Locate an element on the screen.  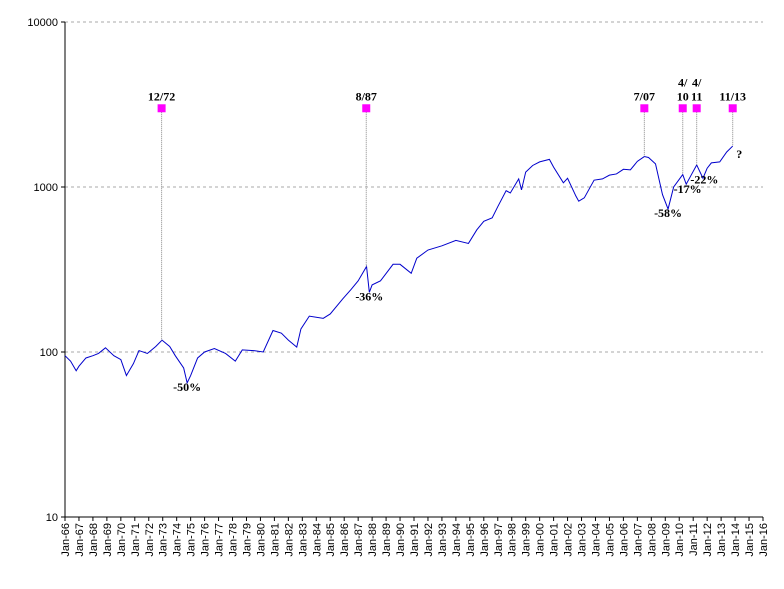
x-tick-label: Jan-80 is located at coordinates (261, 540).